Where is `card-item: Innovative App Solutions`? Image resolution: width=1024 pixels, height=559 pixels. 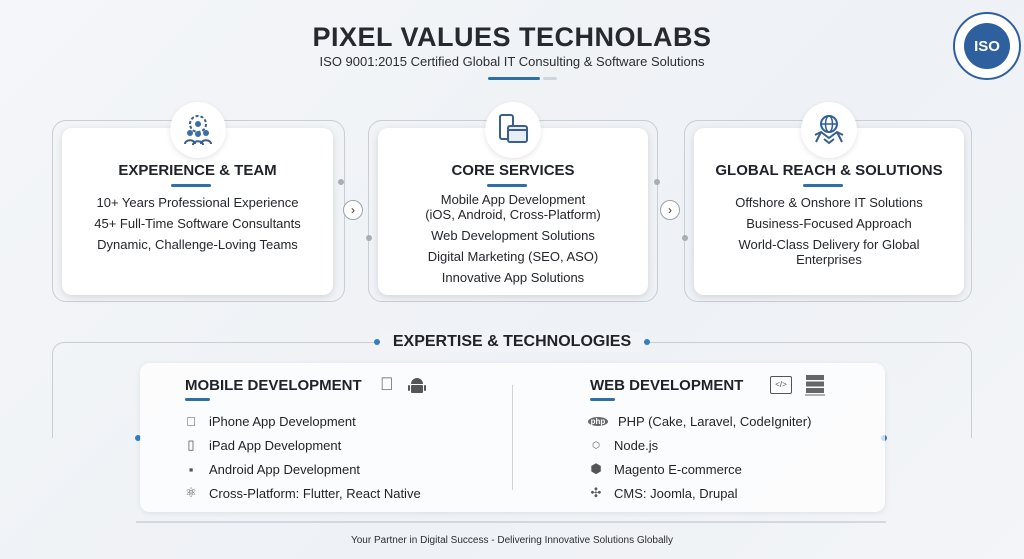
card-item: Innovative App Solutions is located at coordinates (513, 277).